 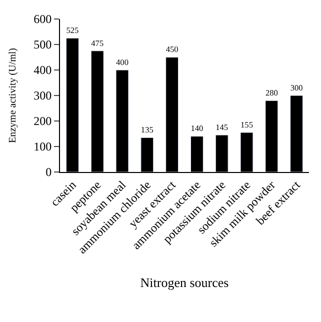 What do you see at coordinates (184, 282) in the screenshot?
I see `x-axis-title: Nitrogen sources` at bounding box center [184, 282].